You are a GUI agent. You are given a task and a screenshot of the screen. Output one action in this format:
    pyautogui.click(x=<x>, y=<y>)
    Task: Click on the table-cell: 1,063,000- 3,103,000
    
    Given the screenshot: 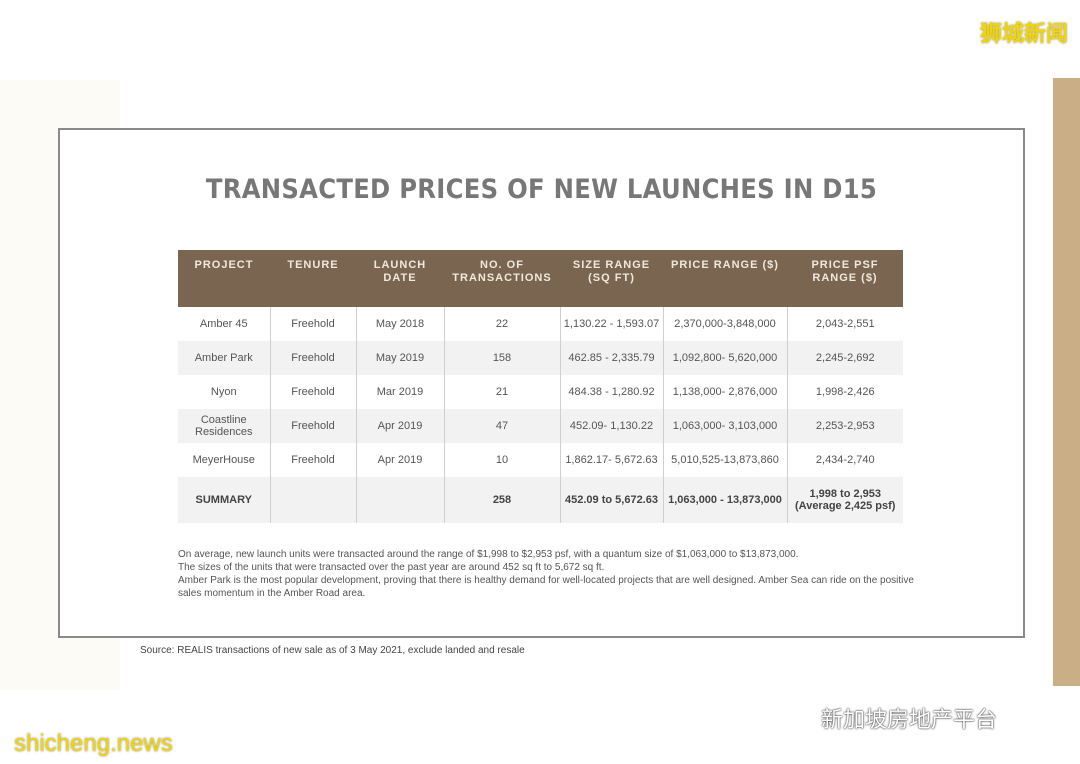 What is the action you would take?
    pyautogui.click(x=724, y=426)
    